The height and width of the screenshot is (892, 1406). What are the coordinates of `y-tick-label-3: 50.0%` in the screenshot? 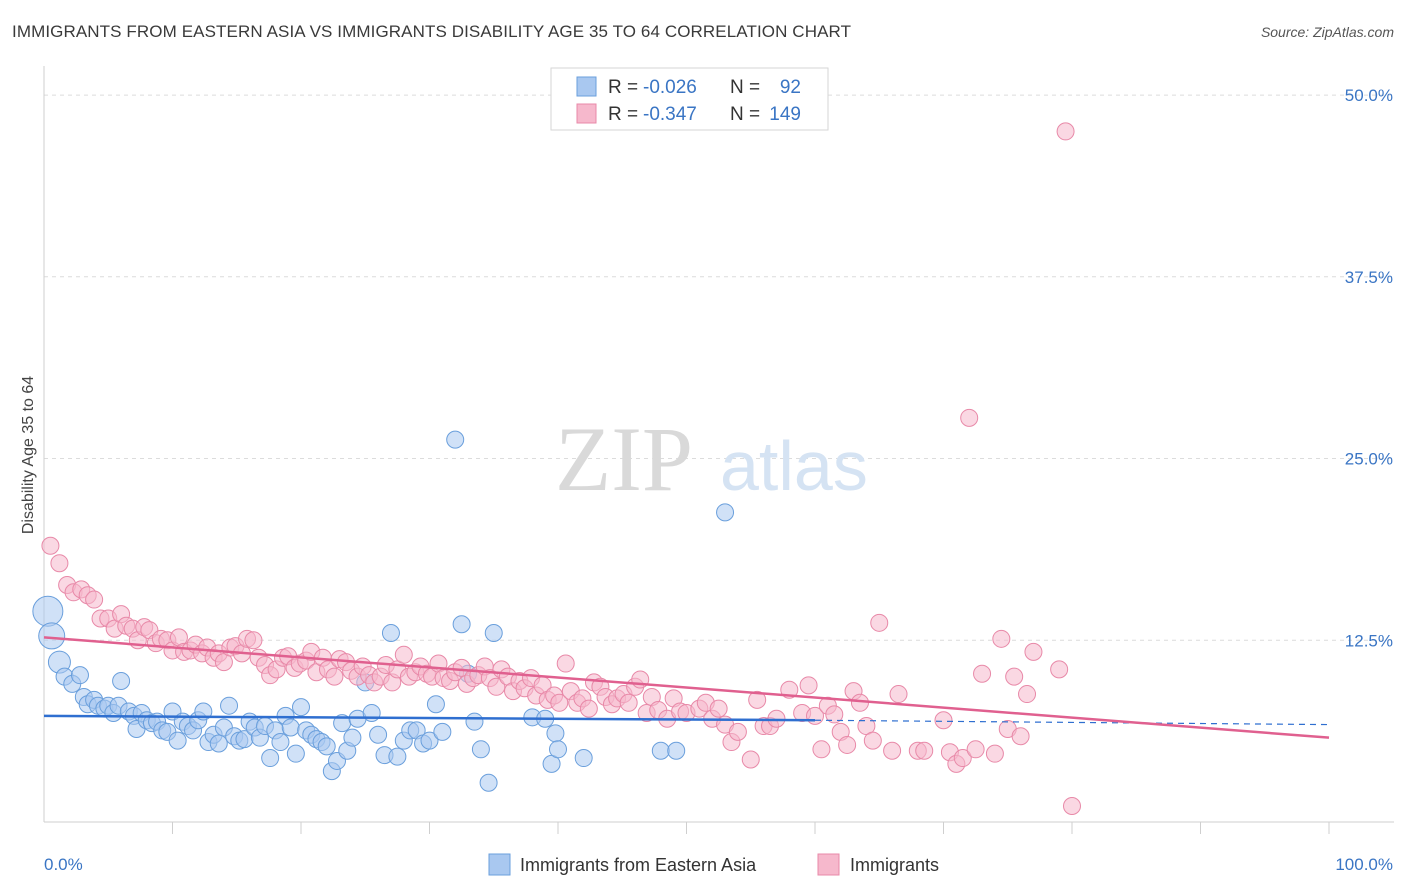 It's located at (1369, 95).